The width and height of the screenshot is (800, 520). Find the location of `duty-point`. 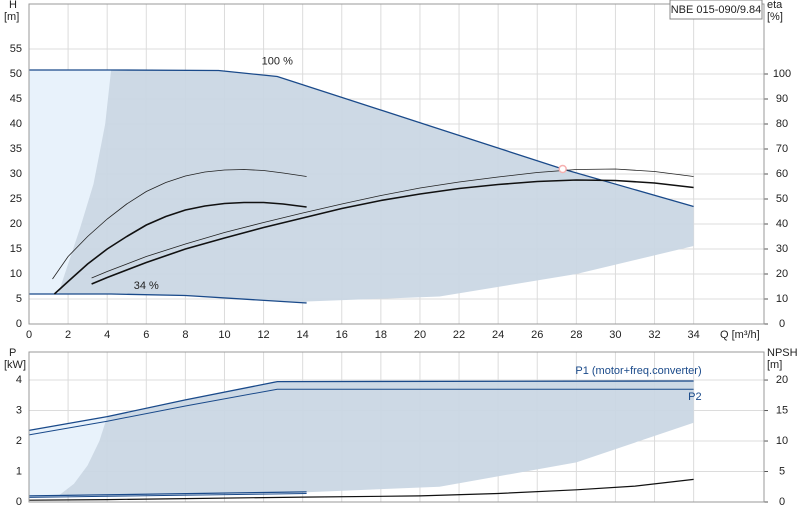

duty-point is located at coordinates (562, 169).